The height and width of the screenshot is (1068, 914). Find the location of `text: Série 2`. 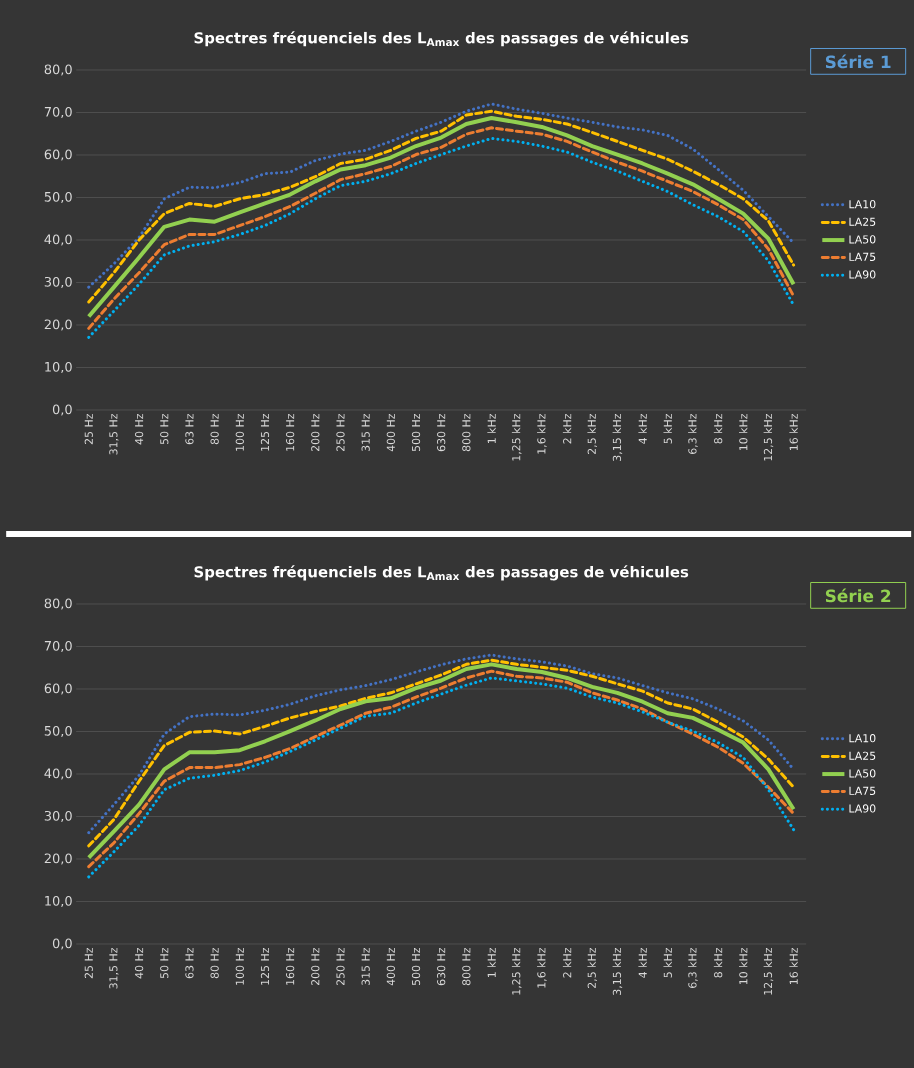

text: Série 2 is located at coordinates (858, 595).